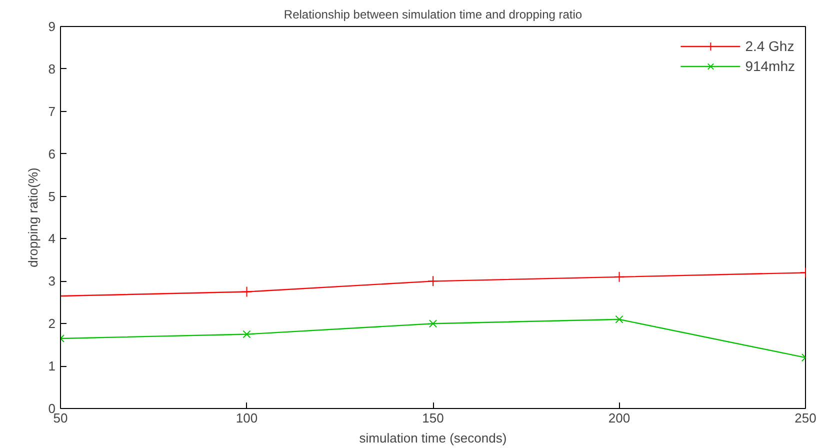  I want to click on y-tick-label: 2, so click(52, 324).